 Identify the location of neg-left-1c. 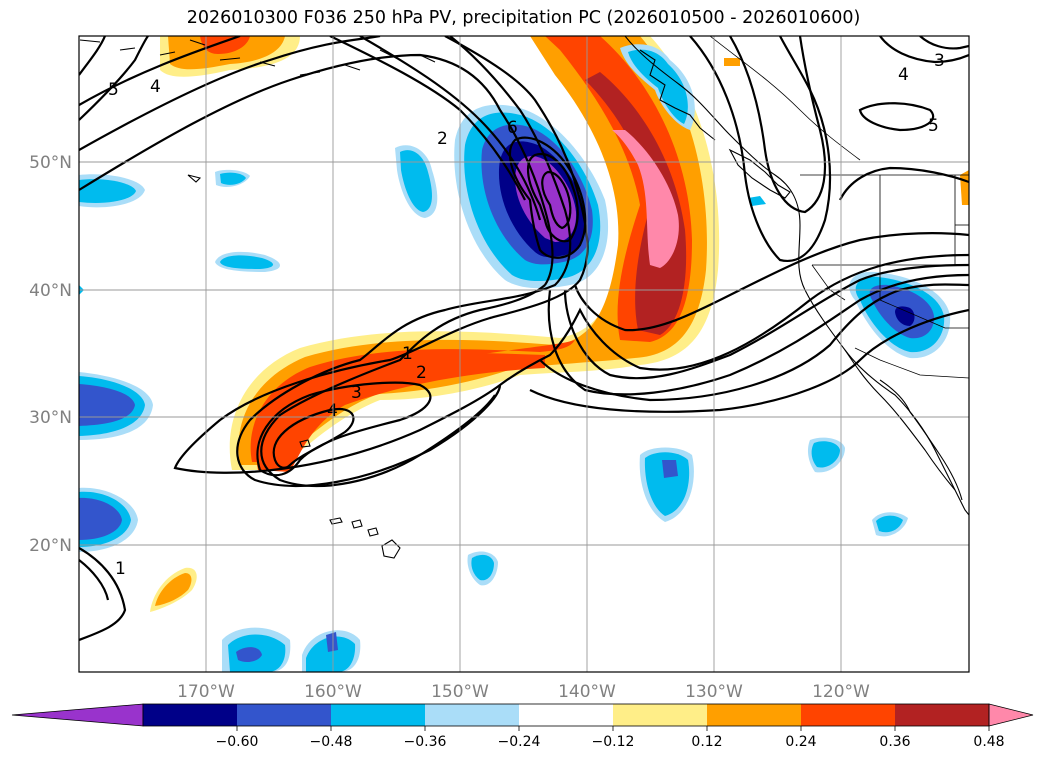
(107, 405).